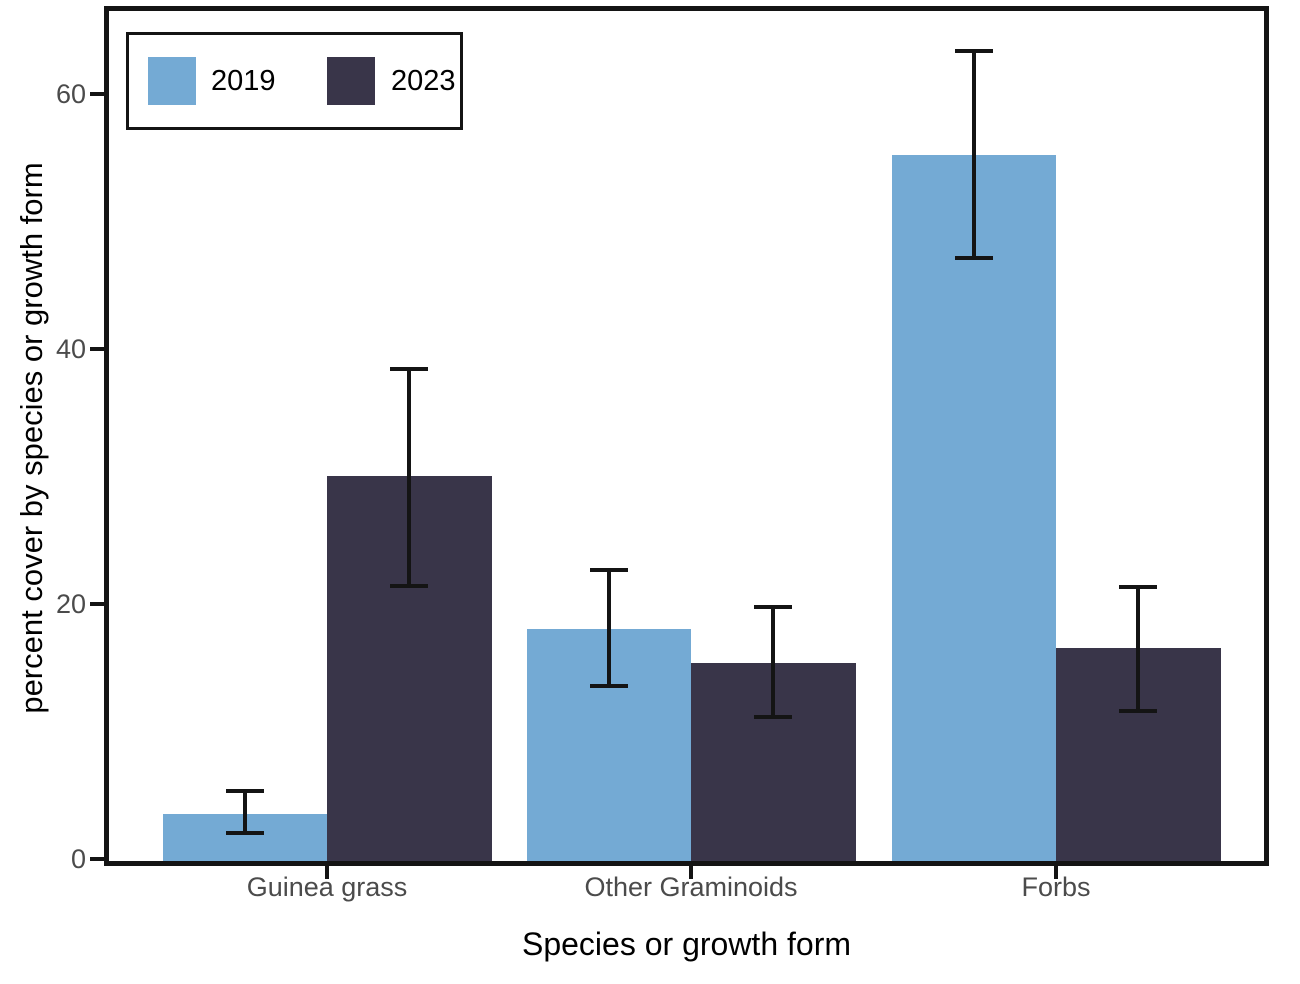  What do you see at coordinates (608, 628) in the screenshot?
I see `errorbar-2019-other-graminoids-line` at bounding box center [608, 628].